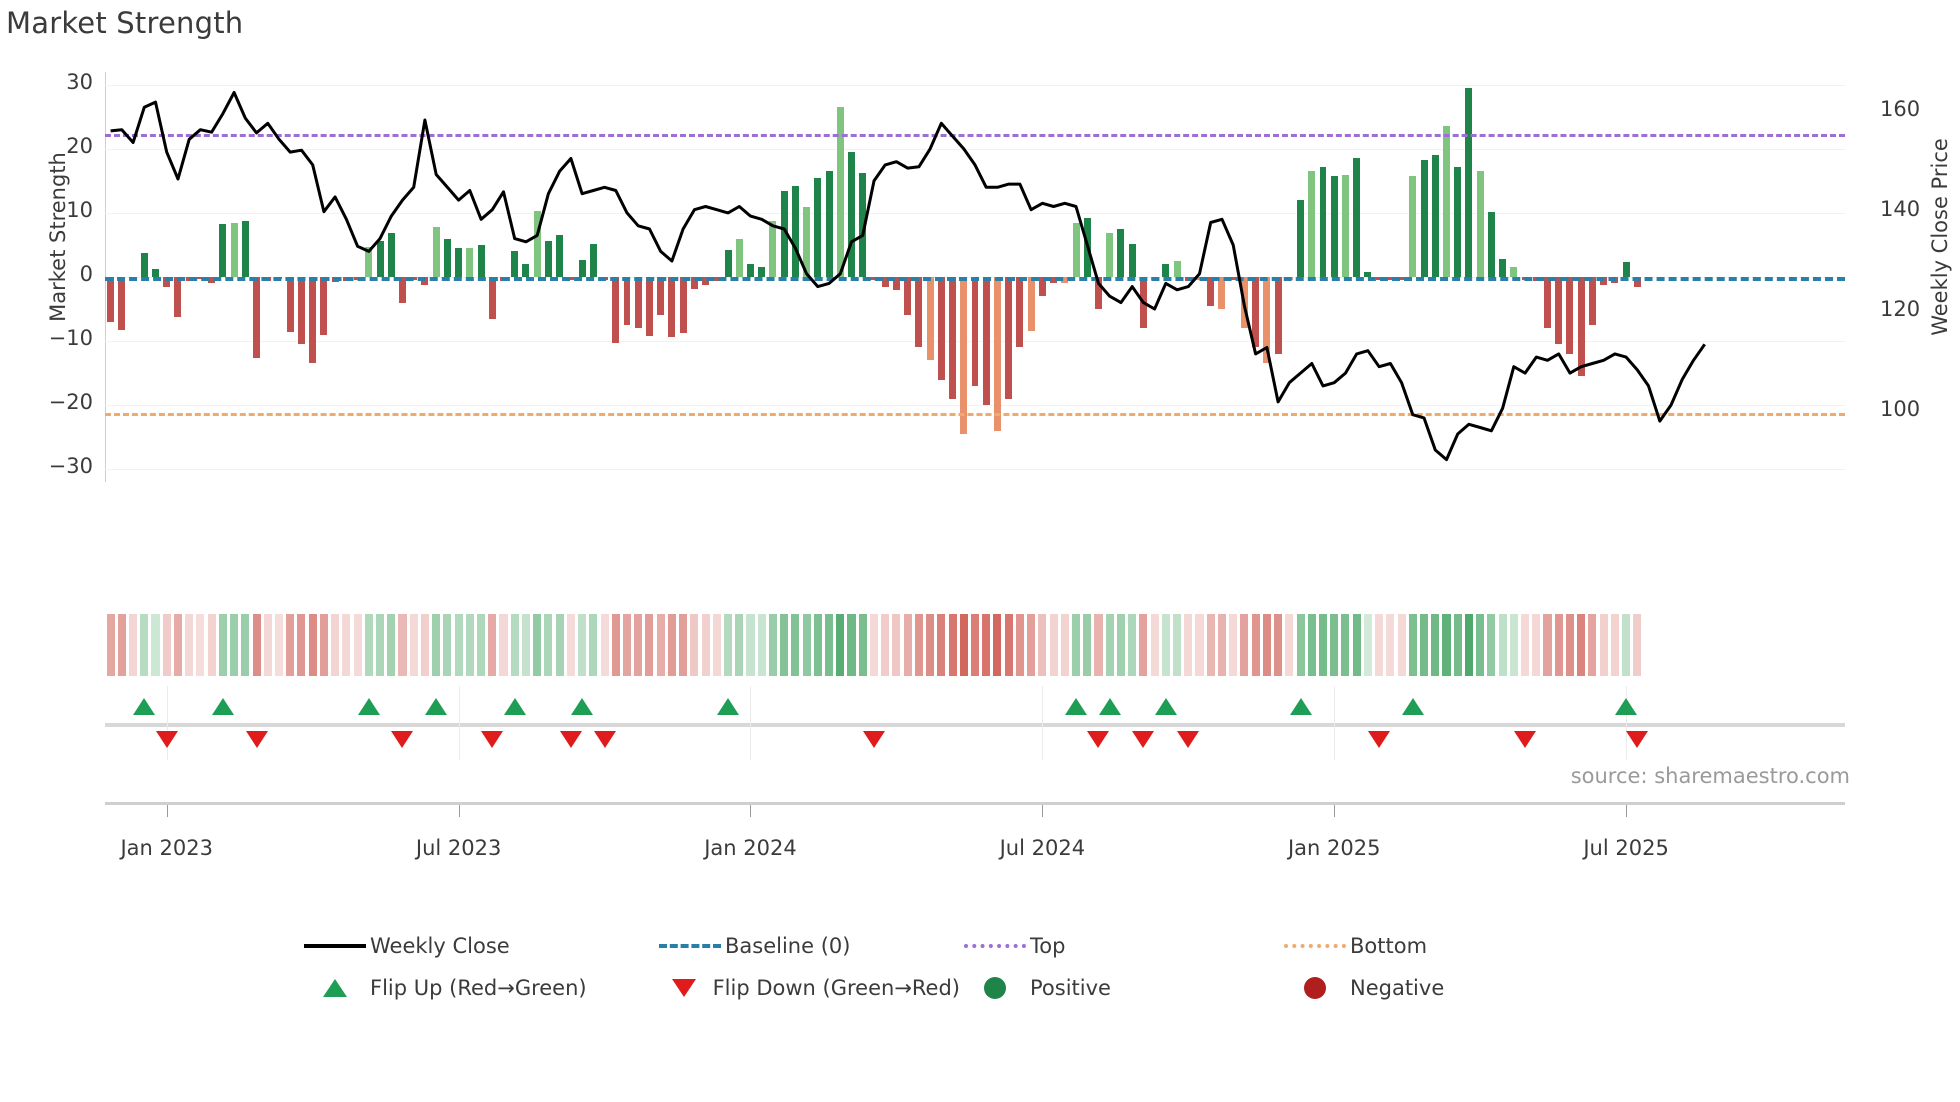  I want to click on legend-item-flip-up-red-green: Flip Up (Red→Green), so click(477, 988).